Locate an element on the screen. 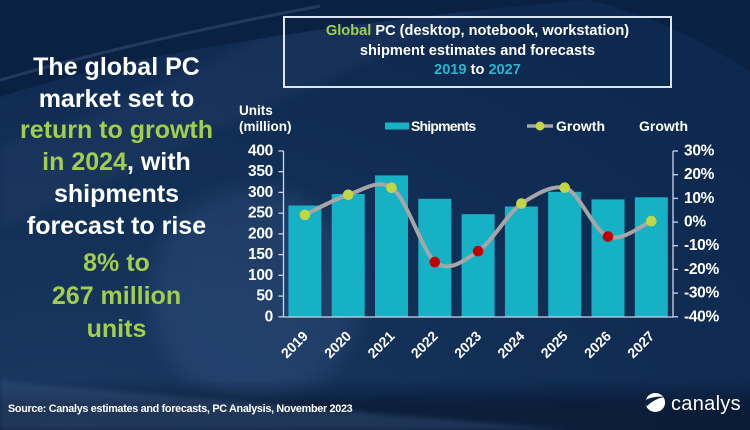 This screenshot has width=750, height=430. svg-text: 10% is located at coordinates (699, 198).